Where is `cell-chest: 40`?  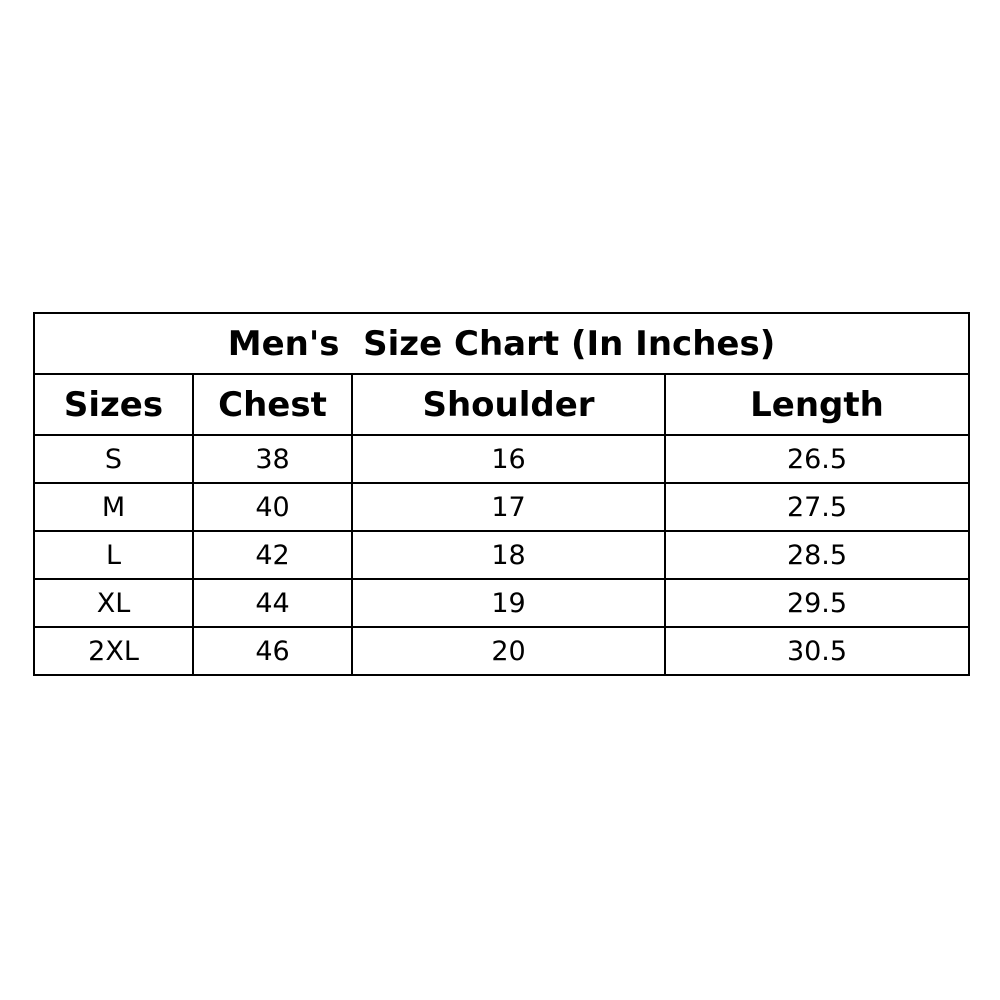 cell-chest: 40 is located at coordinates (272, 507).